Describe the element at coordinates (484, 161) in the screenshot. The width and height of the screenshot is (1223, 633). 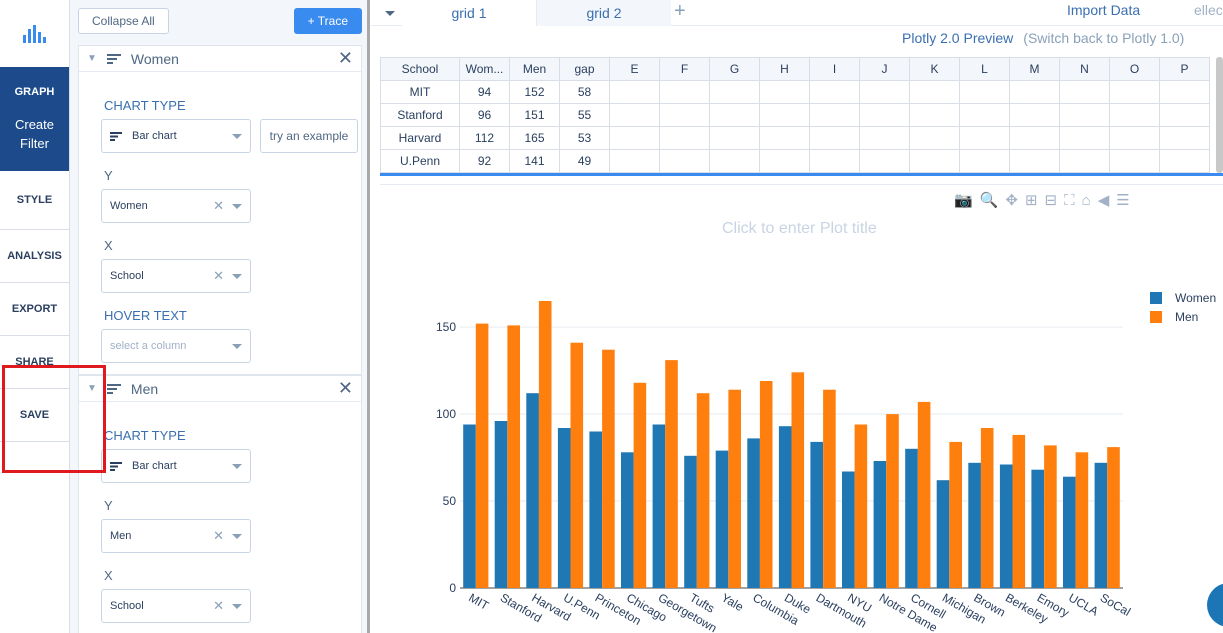
I see `grid-cell: 92` at that location.